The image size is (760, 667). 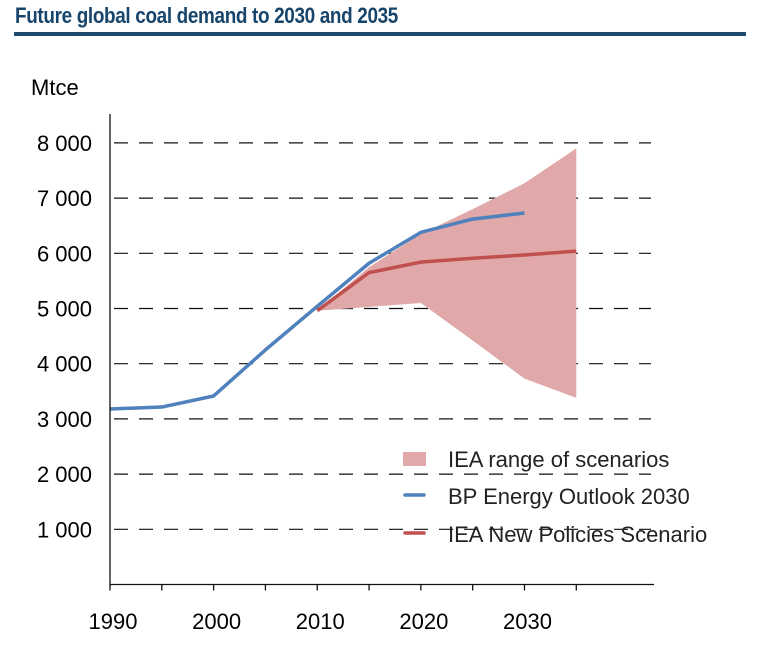 I want to click on y-tick-labels: 1 000 2 000 3 000 4 000 5 000 6 000 7 000 8 000, so click(x=64, y=336).